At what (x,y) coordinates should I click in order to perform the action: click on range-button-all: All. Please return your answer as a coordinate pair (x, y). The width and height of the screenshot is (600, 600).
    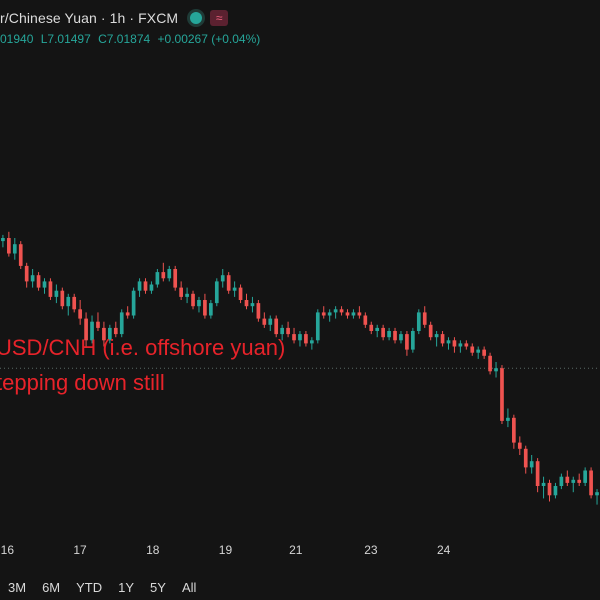
    Looking at the image, I should click on (189, 587).